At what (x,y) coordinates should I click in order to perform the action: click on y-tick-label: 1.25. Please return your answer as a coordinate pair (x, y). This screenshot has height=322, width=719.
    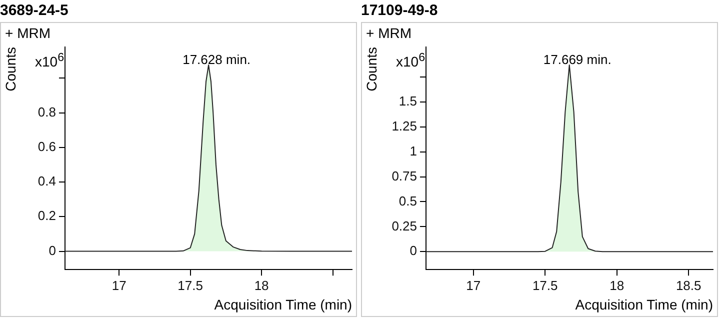
    Looking at the image, I should click on (404, 126).